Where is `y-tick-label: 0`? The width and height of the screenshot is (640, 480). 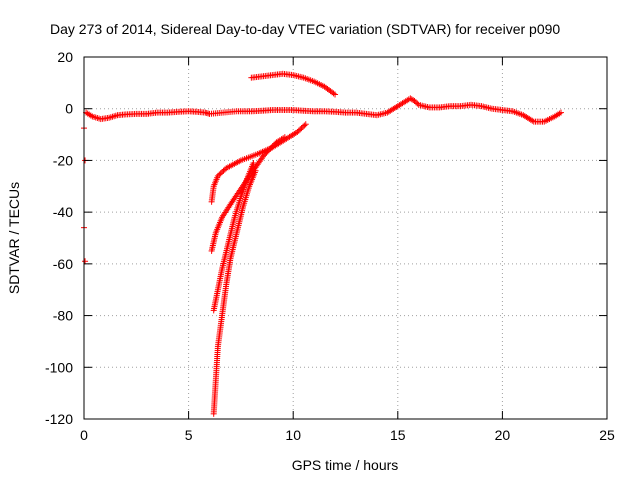
y-tick-label: 0 is located at coordinates (69, 109).